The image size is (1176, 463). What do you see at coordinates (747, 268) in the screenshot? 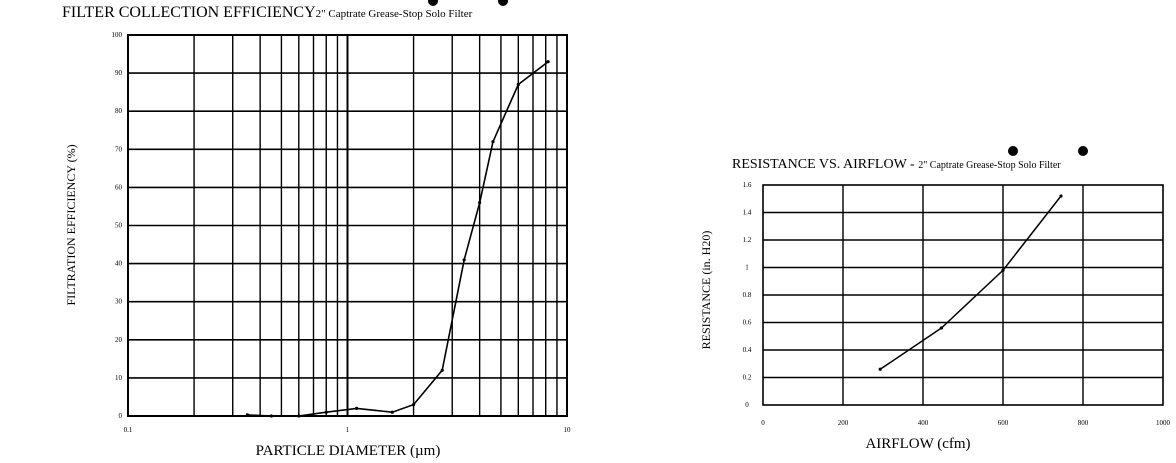
I see `y-tick-label: 1` at bounding box center [747, 268].